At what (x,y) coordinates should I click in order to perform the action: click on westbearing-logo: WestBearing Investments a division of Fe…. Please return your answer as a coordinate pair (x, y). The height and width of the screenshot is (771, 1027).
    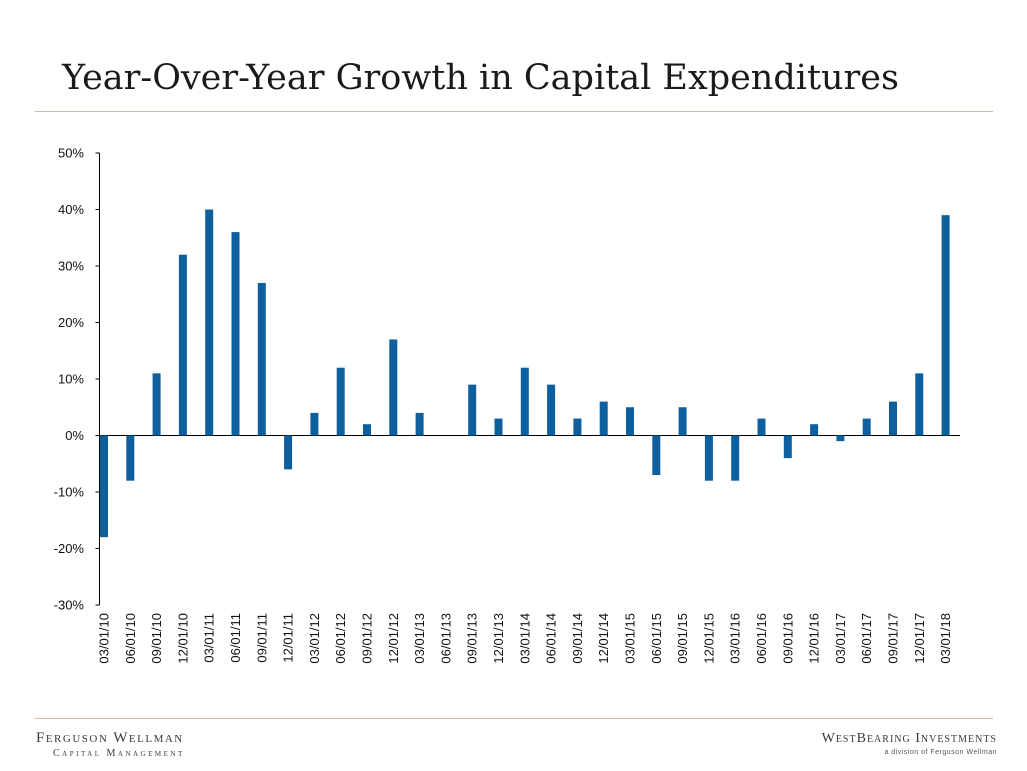
    Looking at the image, I should click on (909, 743).